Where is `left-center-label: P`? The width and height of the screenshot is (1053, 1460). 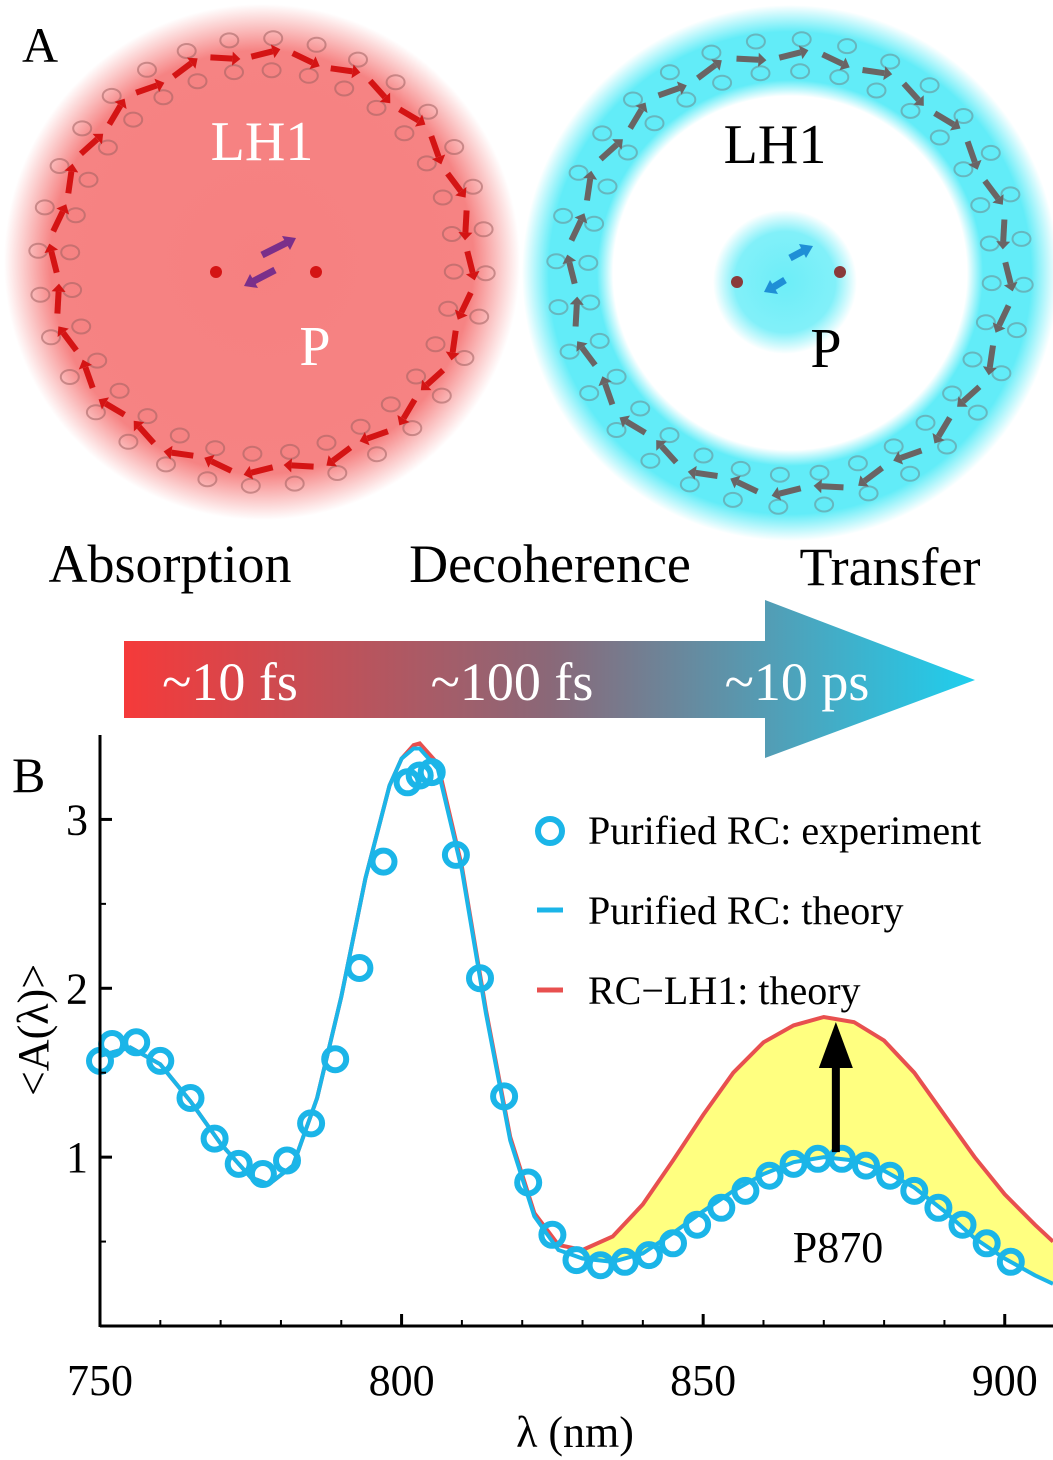 left-center-label: P is located at coordinates (314, 347).